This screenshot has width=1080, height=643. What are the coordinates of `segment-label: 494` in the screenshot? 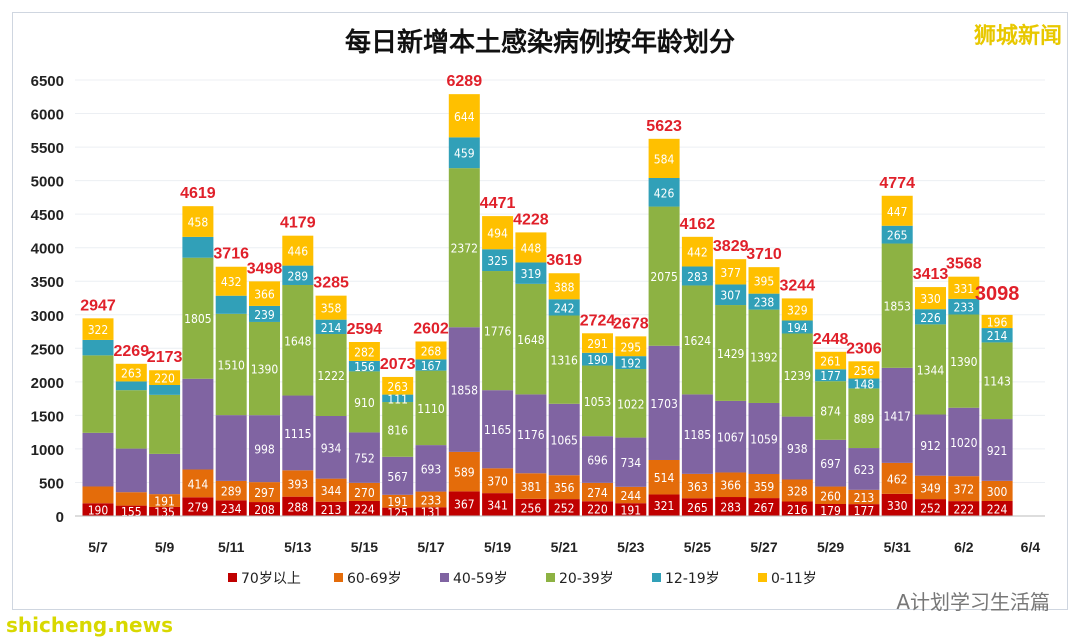 It's located at (497, 234).